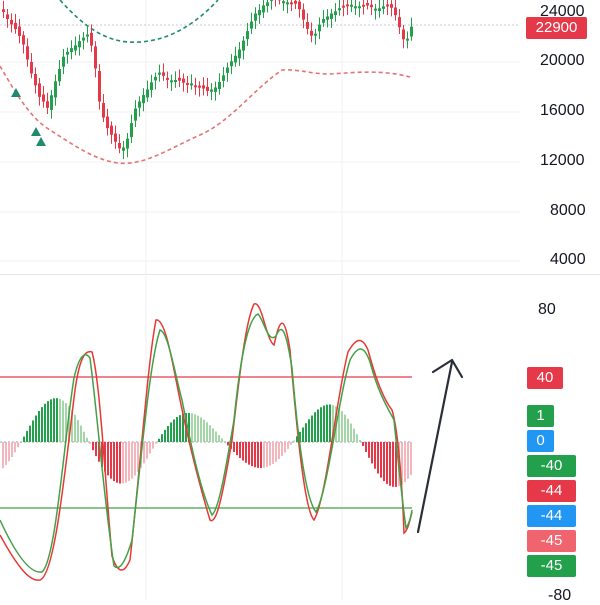 The width and height of the screenshot is (600, 605). What do you see at coordinates (551, 466) in the screenshot?
I see `level-badge-oversold: -40` at bounding box center [551, 466].